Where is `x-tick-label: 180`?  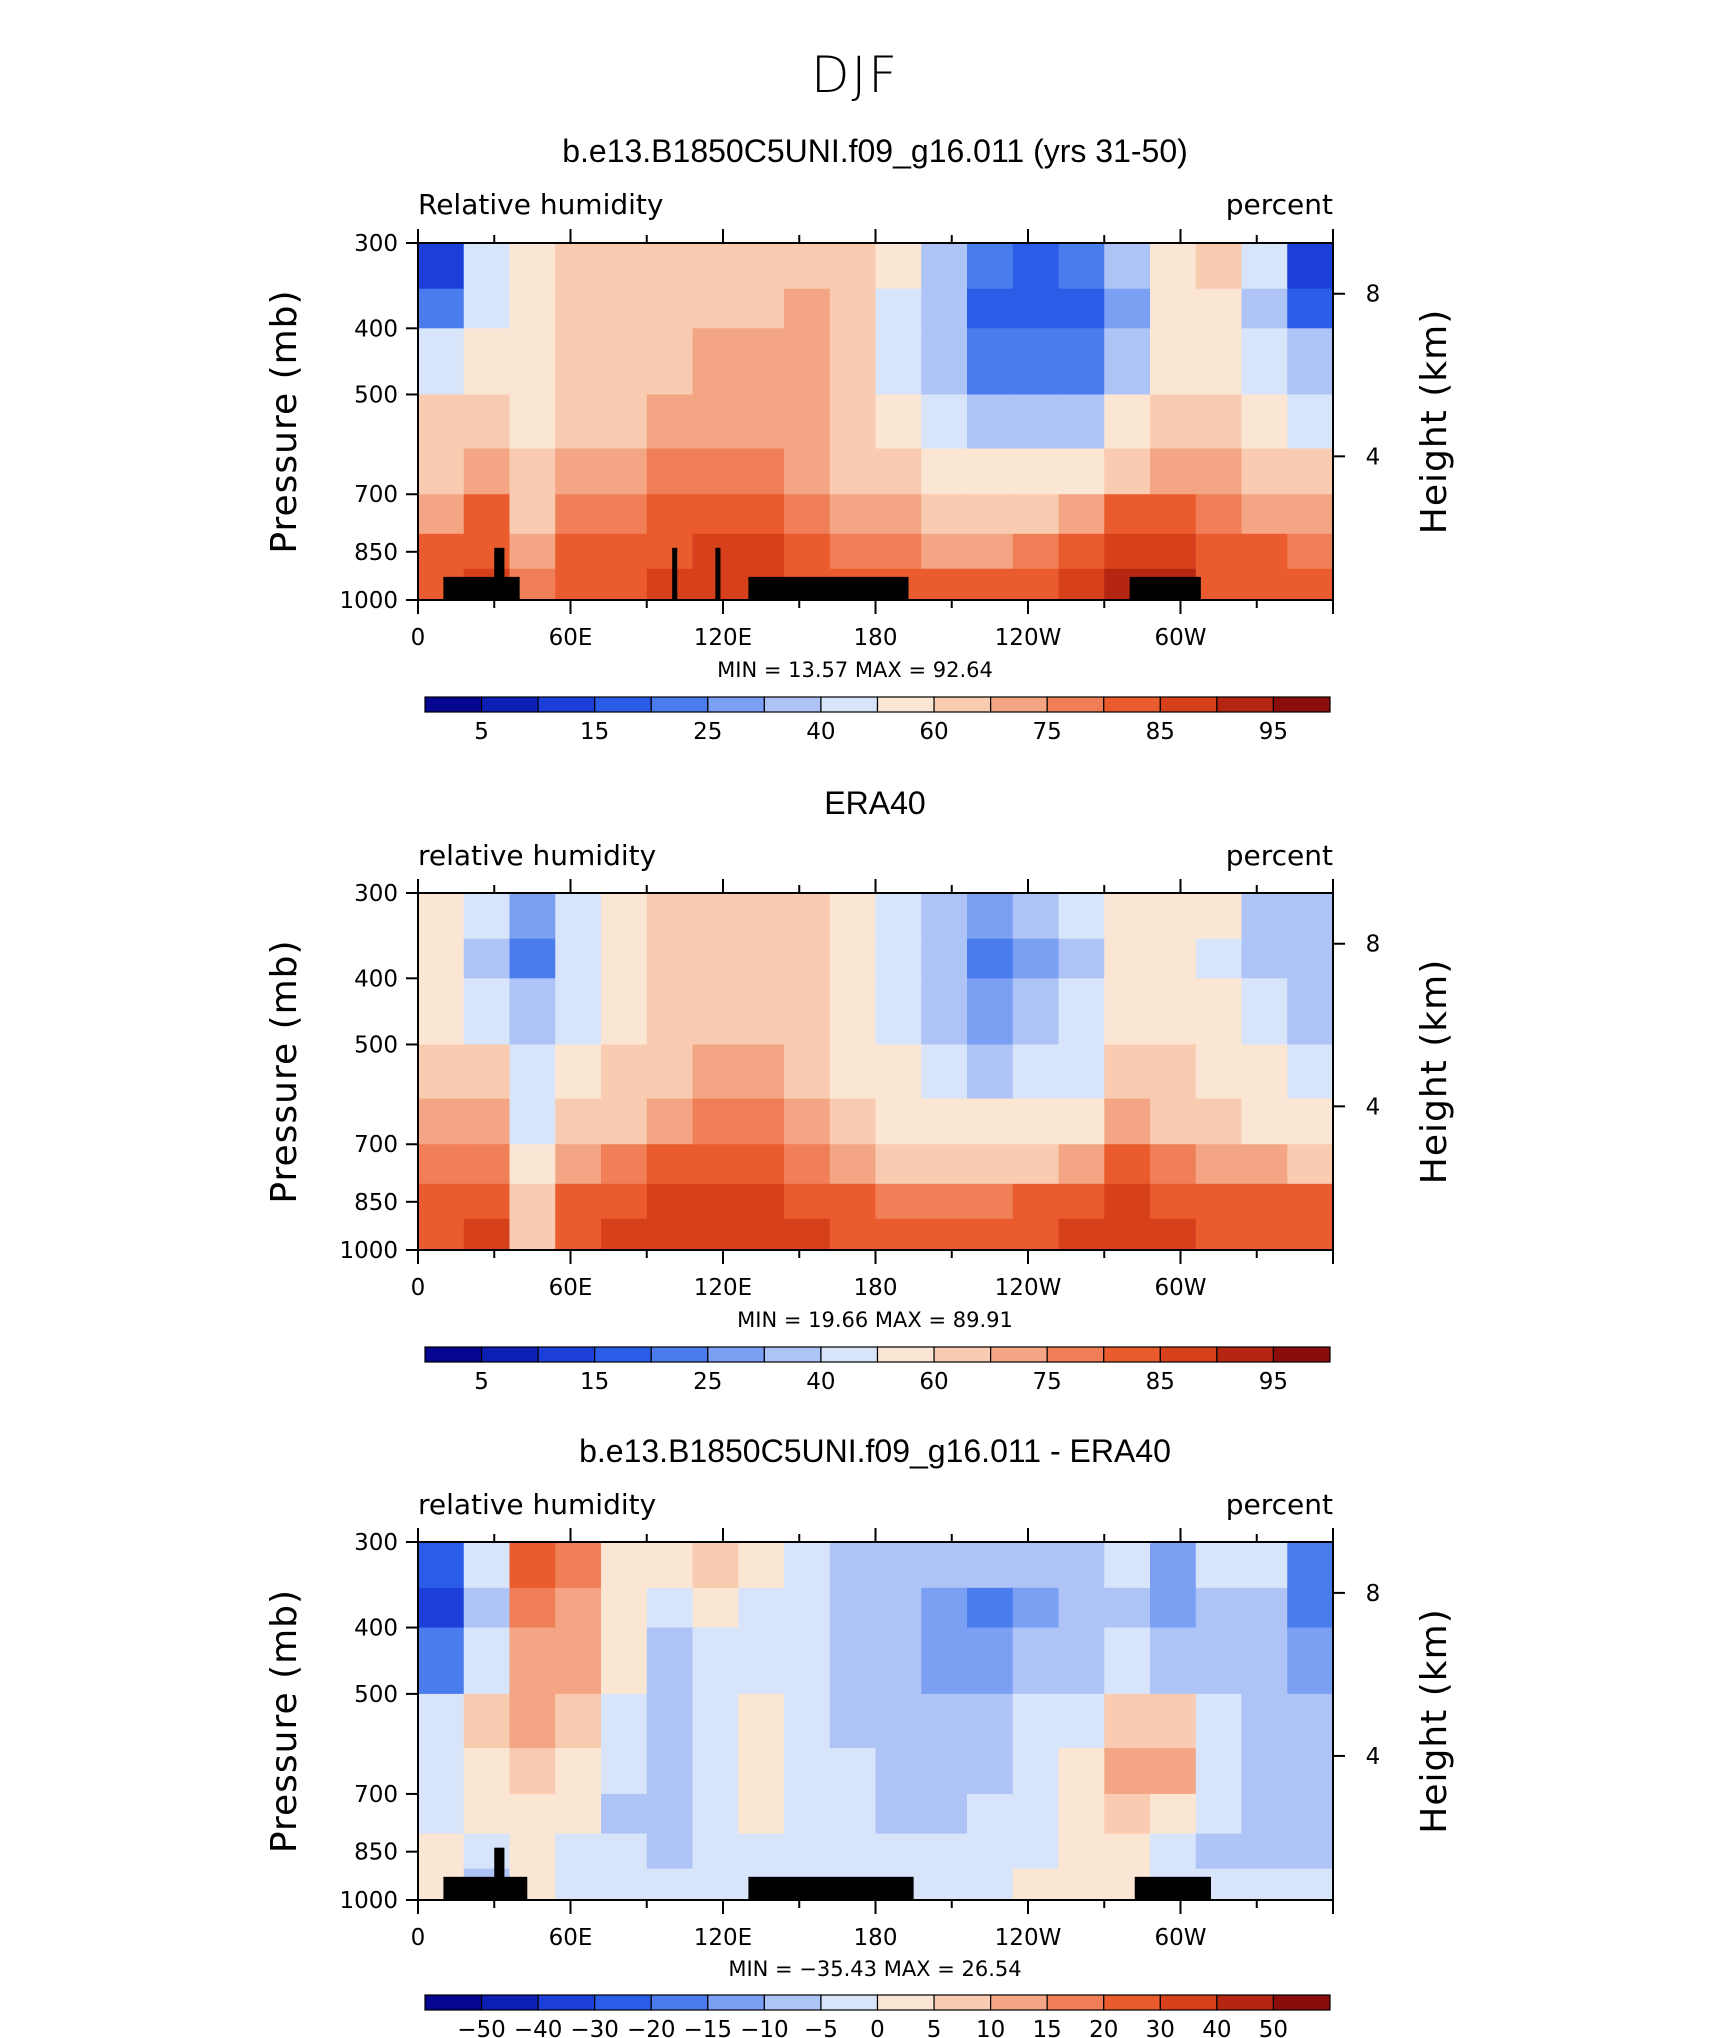 x-tick-label: 180 is located at coordinates (876, 638).